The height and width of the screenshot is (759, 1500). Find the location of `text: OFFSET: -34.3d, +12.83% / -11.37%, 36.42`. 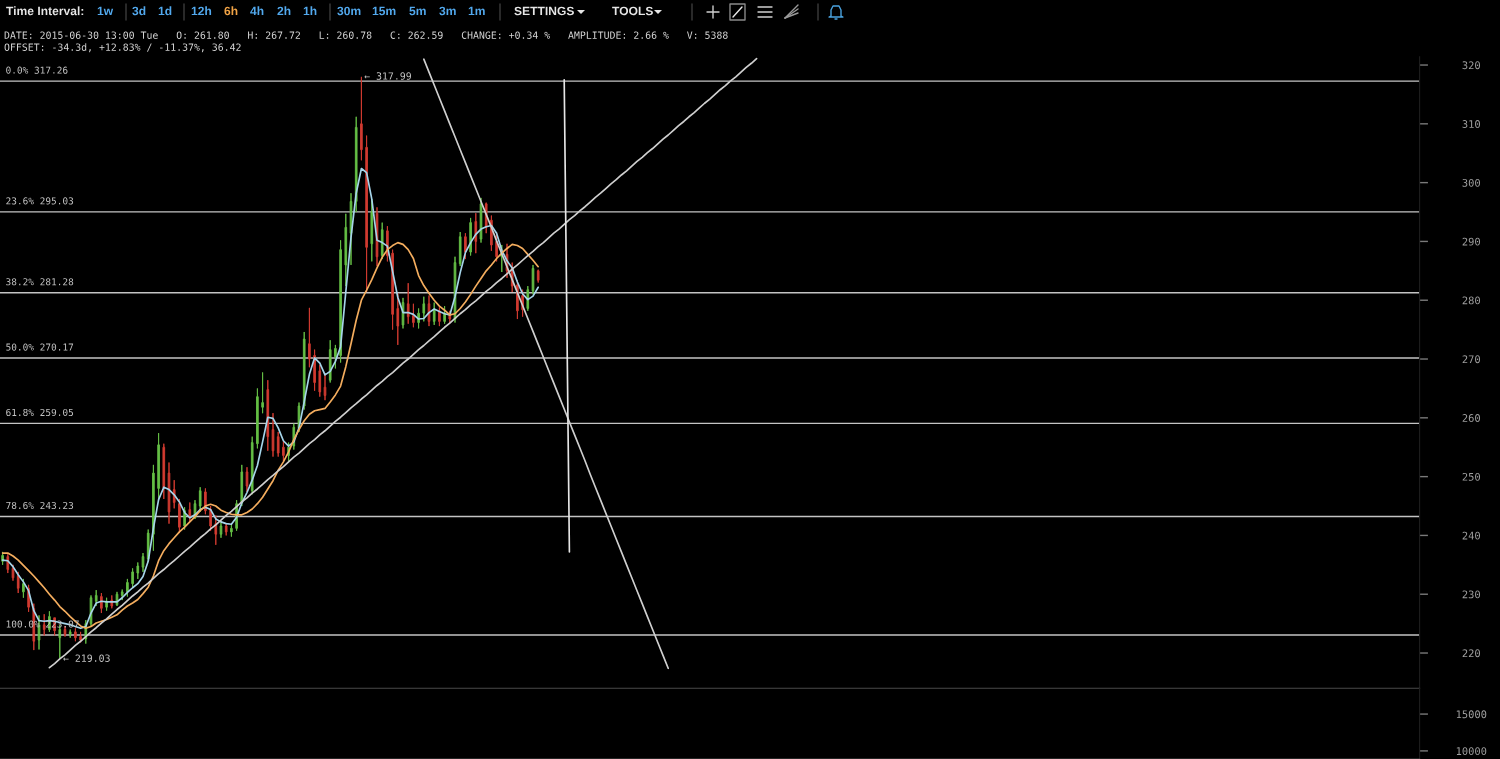

text: OFFSET: -34.3d, +12.83% / -11.37%, 36.42 is located at coordinates (122, 48).